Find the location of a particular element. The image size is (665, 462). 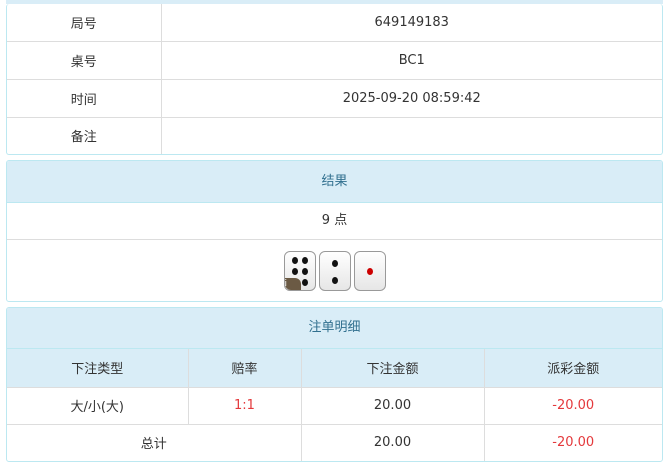

total-payout: -20.00 is located at coordinates (572, 442).